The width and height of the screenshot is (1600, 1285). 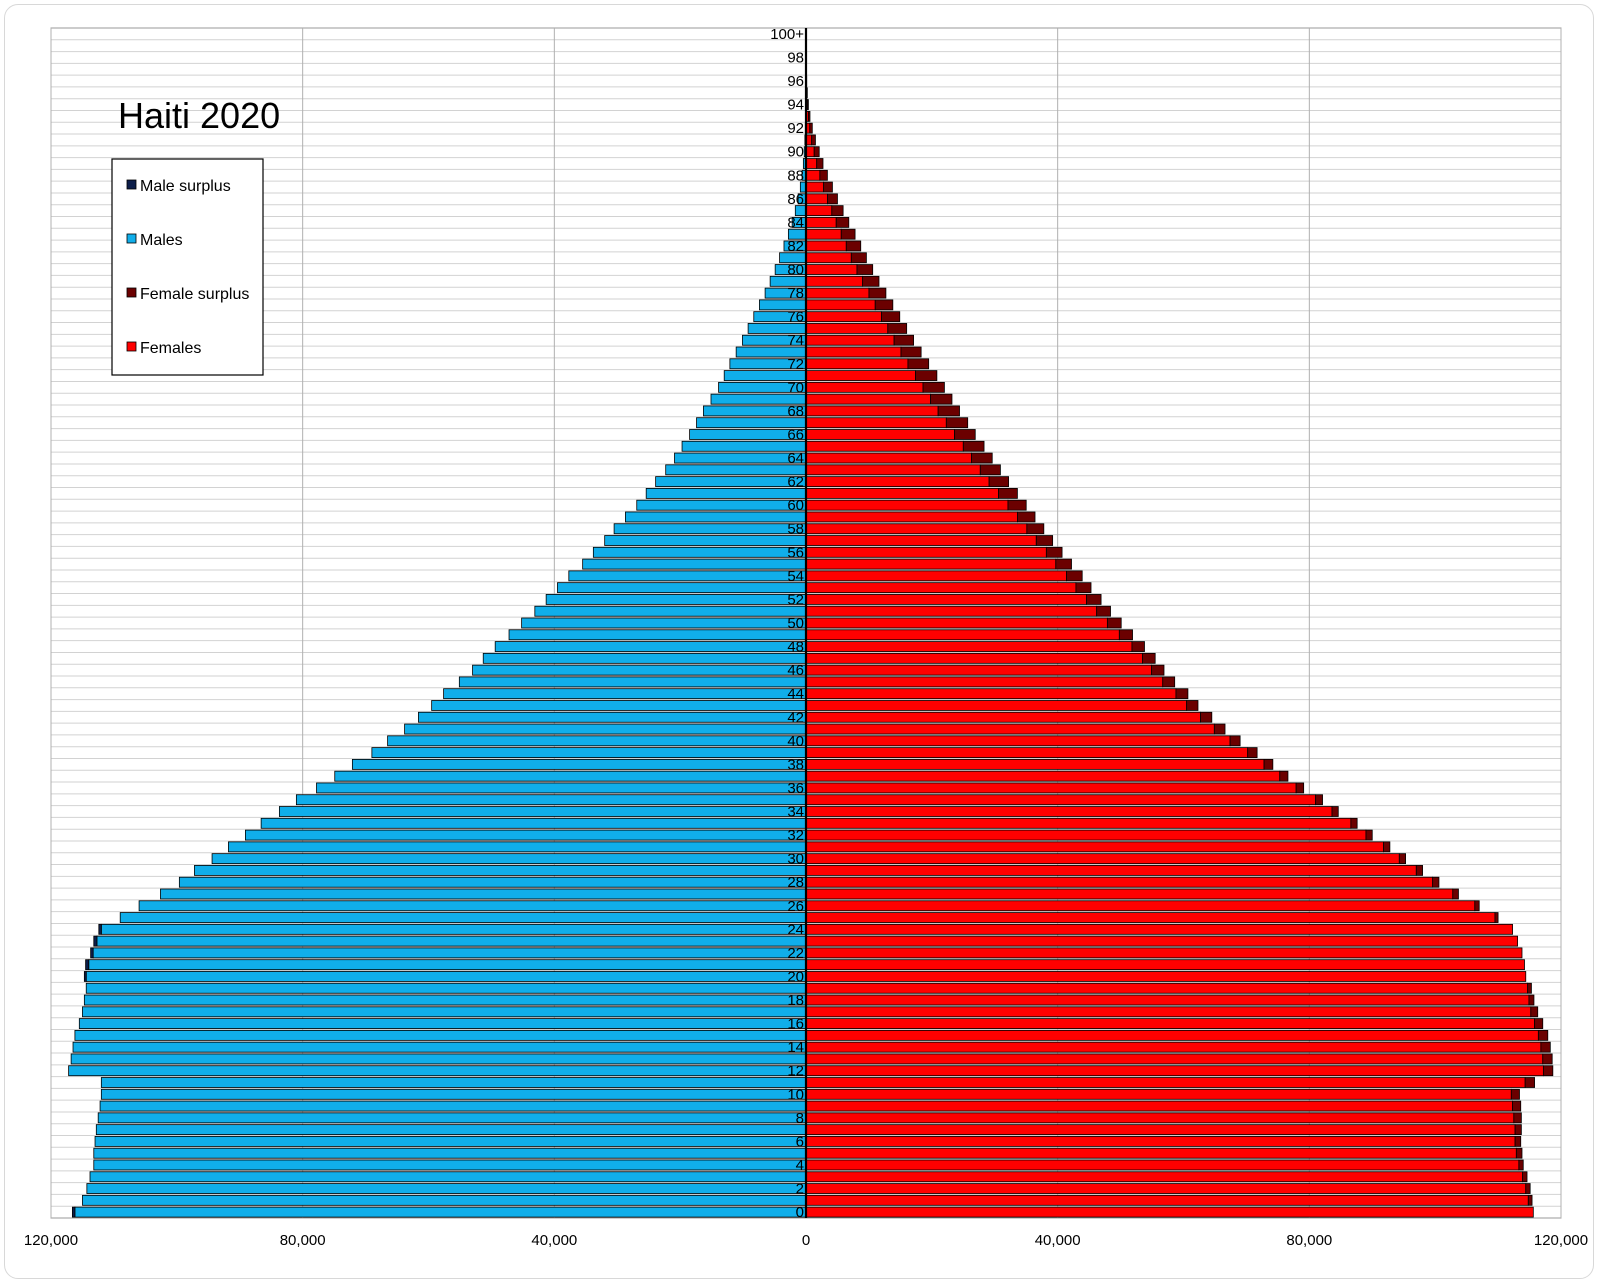 What do you see at coordinates (795, 1071) in the screenshot?
I see `age-label: 12` at bounding box center [795, 1071].